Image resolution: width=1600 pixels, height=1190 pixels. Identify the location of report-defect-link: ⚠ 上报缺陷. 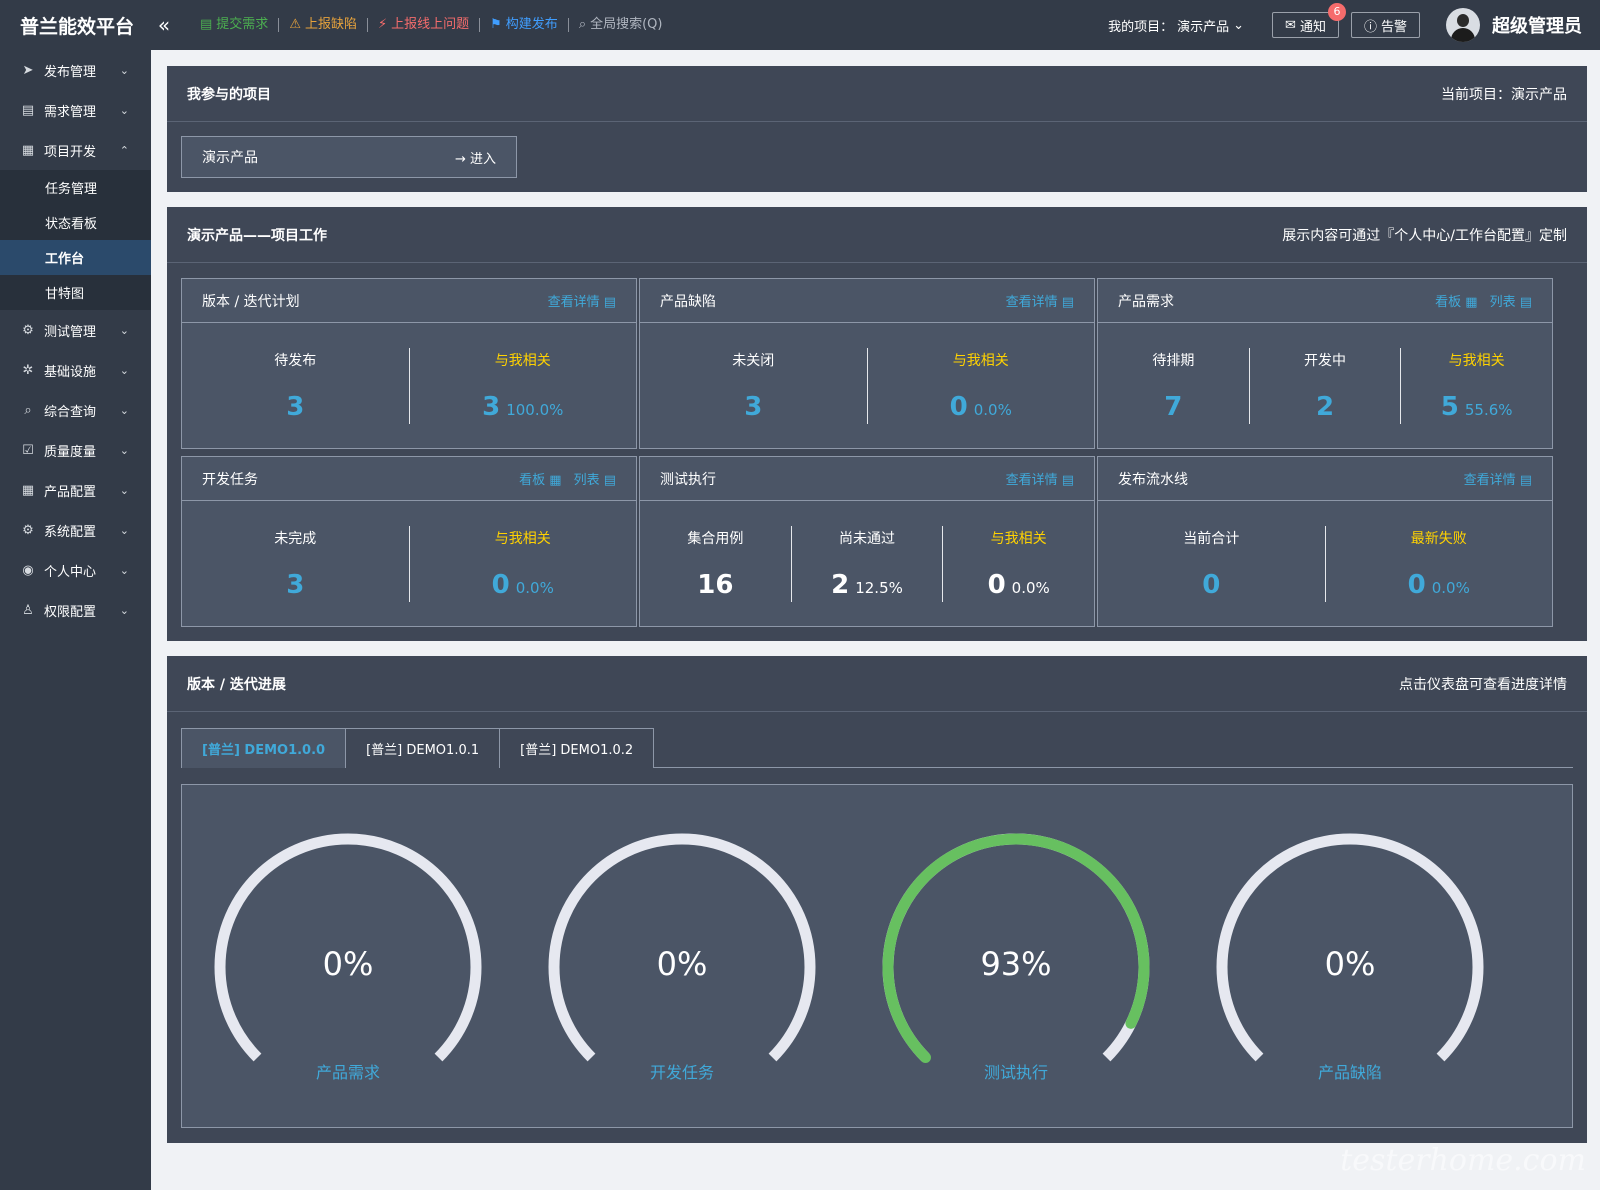
(323, 25).